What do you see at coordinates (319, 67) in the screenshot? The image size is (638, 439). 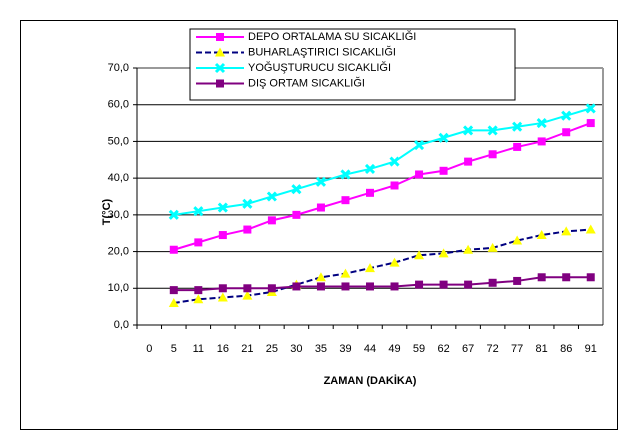 I see `legend-label: YOĞUŞTURUCU SICAKLIĞI` at bounding box center [319, 67].